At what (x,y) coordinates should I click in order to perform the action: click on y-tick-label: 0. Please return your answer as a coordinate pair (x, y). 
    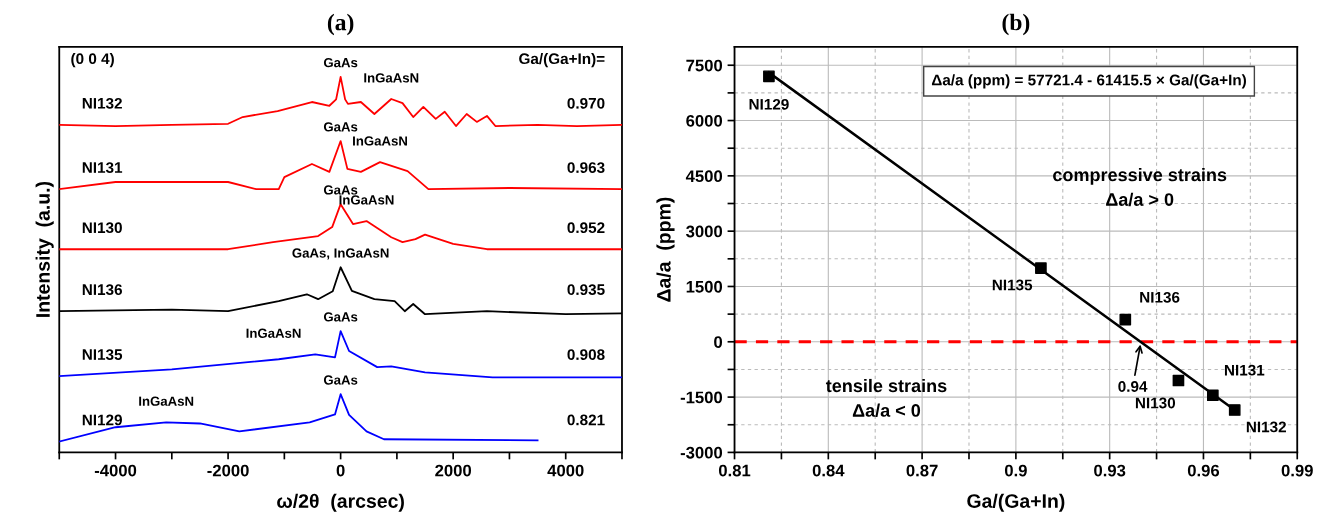
    Looking at the image, I should click on (718, 342).